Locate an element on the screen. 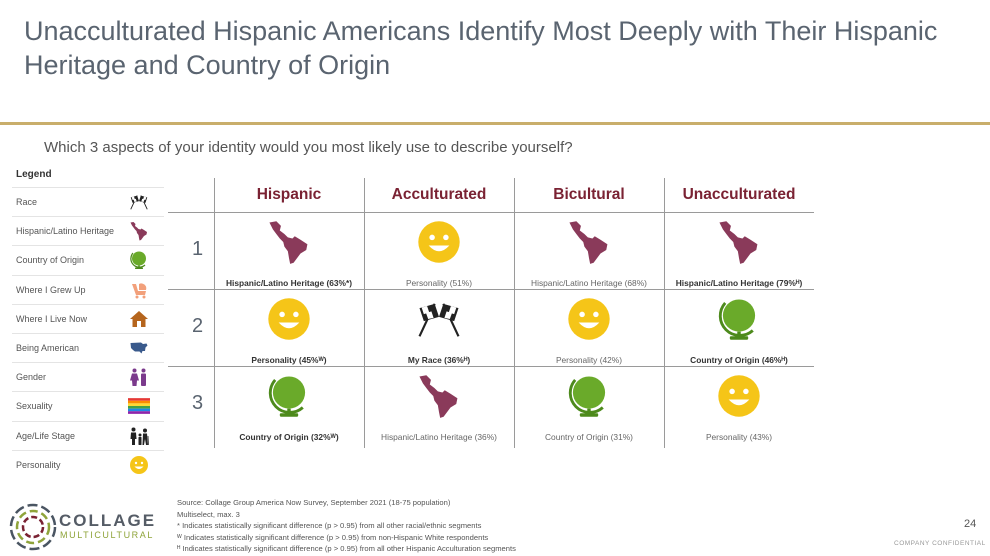  column-header-acculturated: Acculturated is located at coordinates (439, 194).